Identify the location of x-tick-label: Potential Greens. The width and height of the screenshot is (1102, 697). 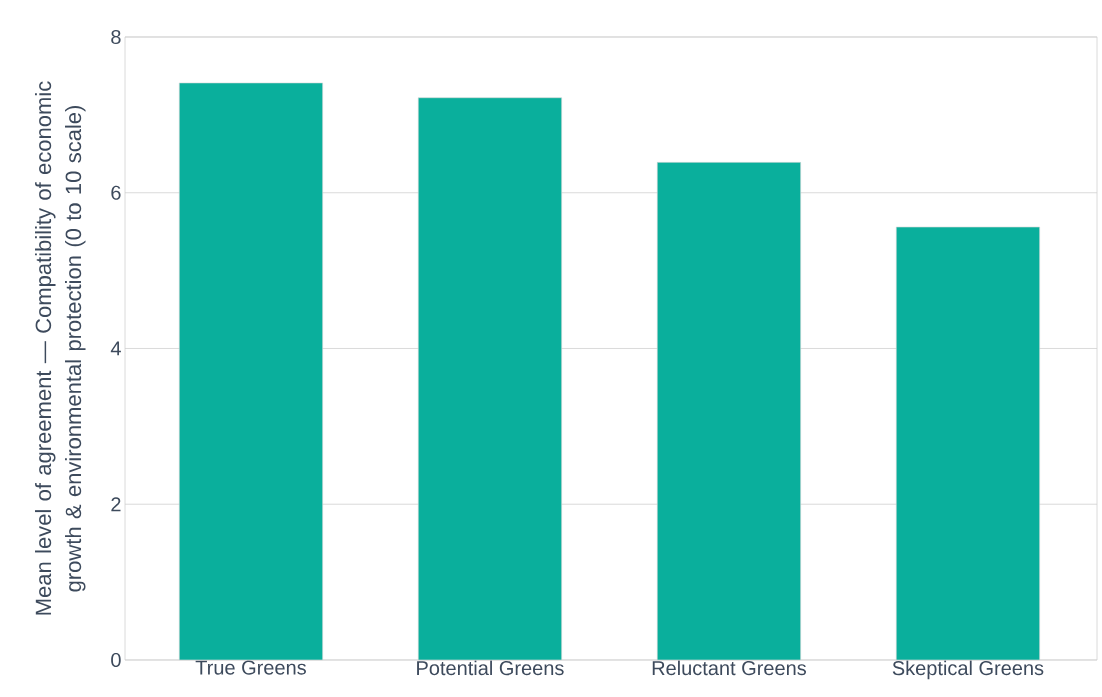
(490, 668).